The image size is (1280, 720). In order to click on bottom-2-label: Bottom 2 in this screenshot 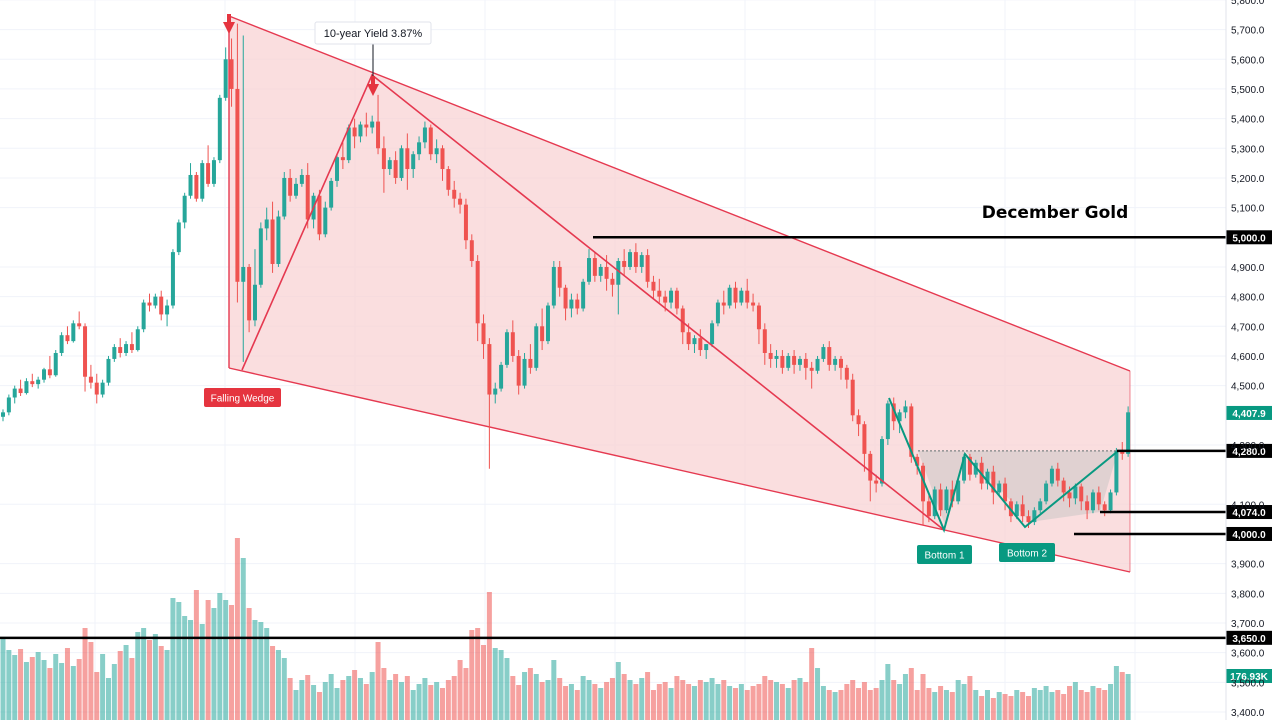, I will do `click(1027, 554)`.